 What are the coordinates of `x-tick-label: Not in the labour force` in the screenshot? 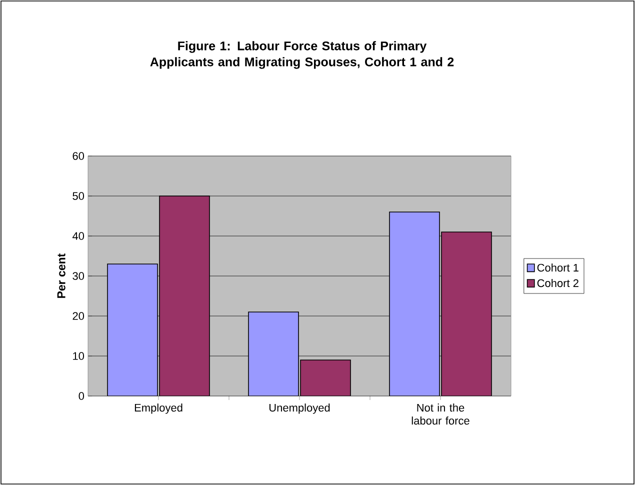 It's located at (441, 414).